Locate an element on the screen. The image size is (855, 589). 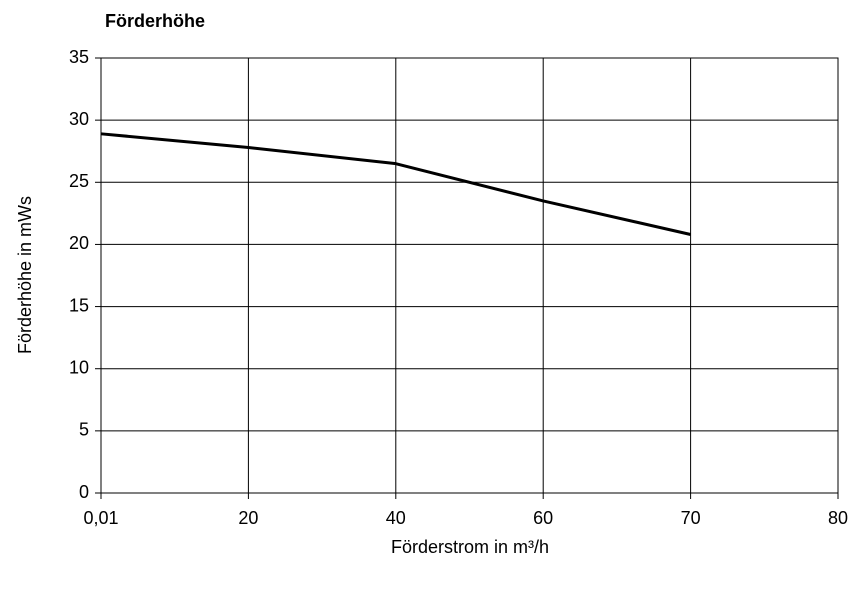
x-tick-label: 20 is located at coordinates (248, 518).